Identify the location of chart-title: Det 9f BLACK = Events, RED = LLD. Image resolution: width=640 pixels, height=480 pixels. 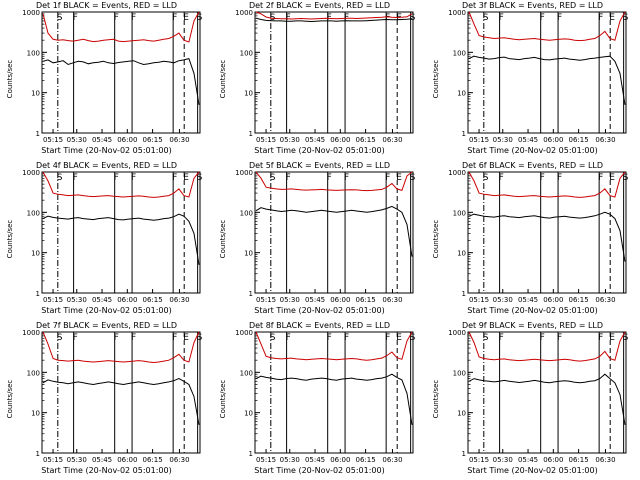
(532, 325).